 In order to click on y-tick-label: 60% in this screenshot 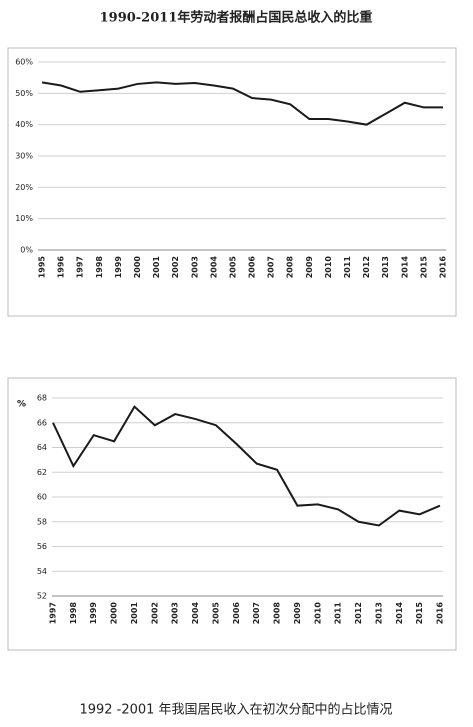, I will do `click(24, 62)`.